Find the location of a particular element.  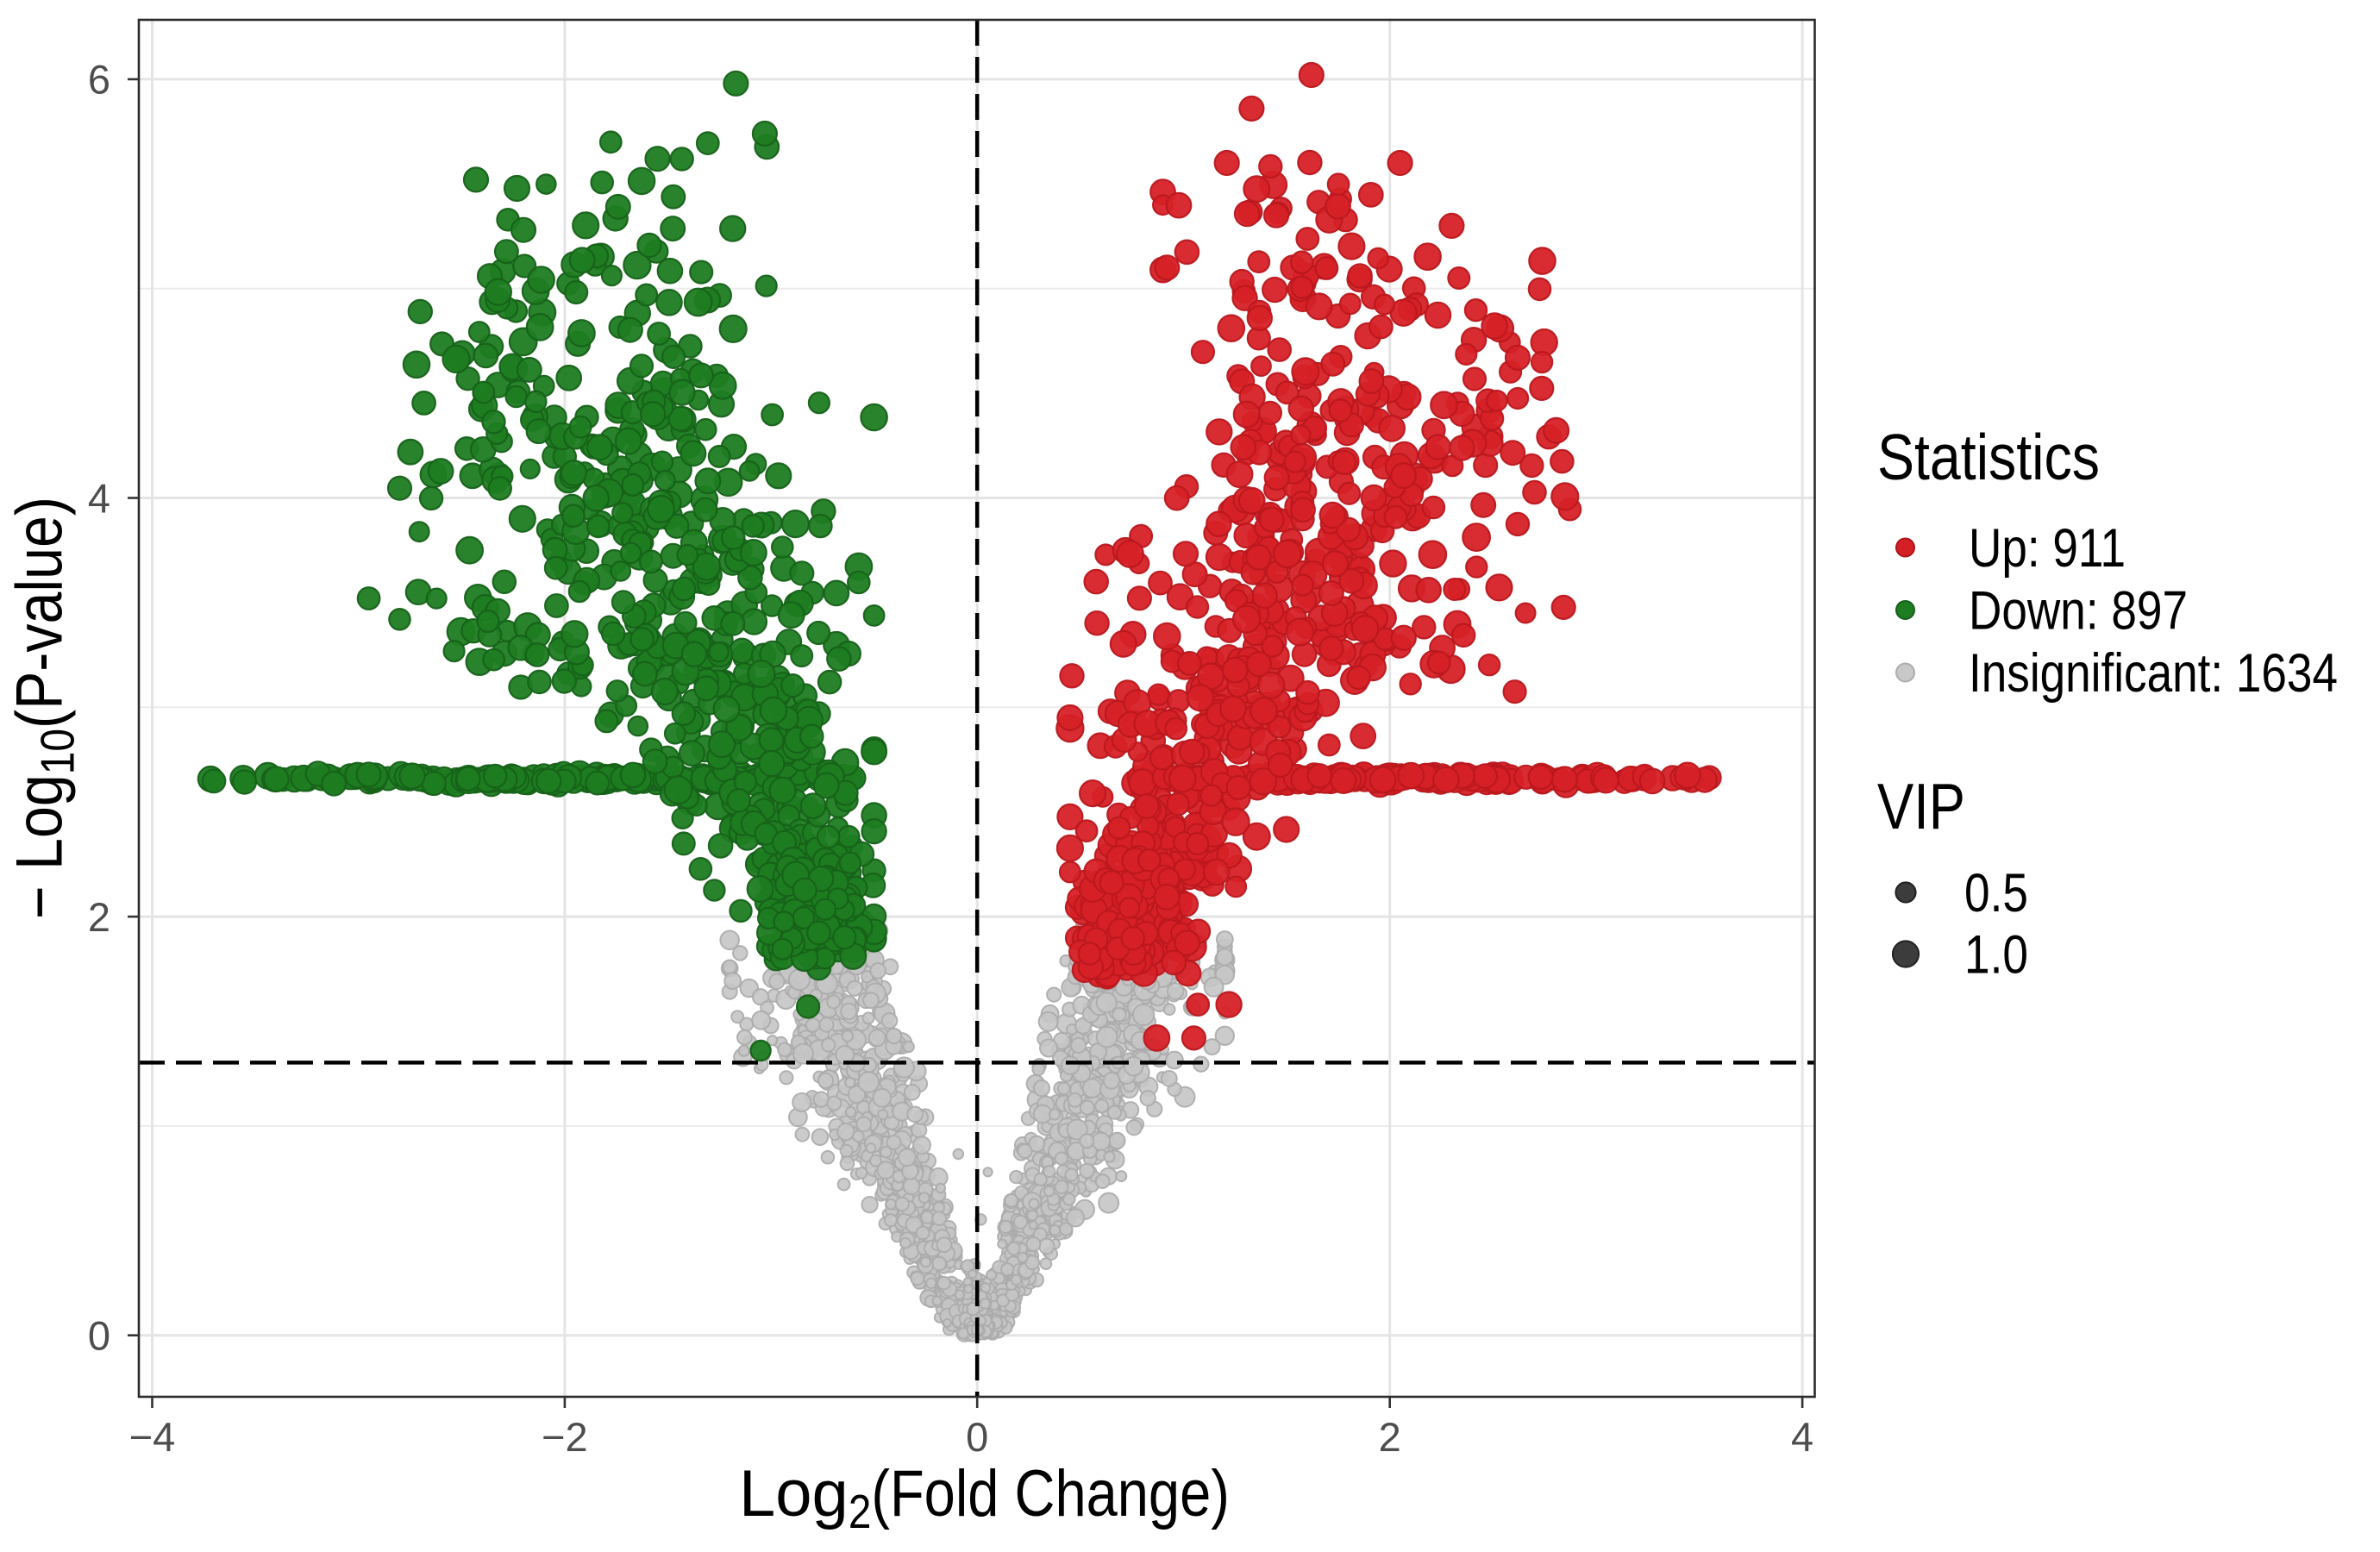

svg-text: 0.5 is located at coordinates (1996, 893).